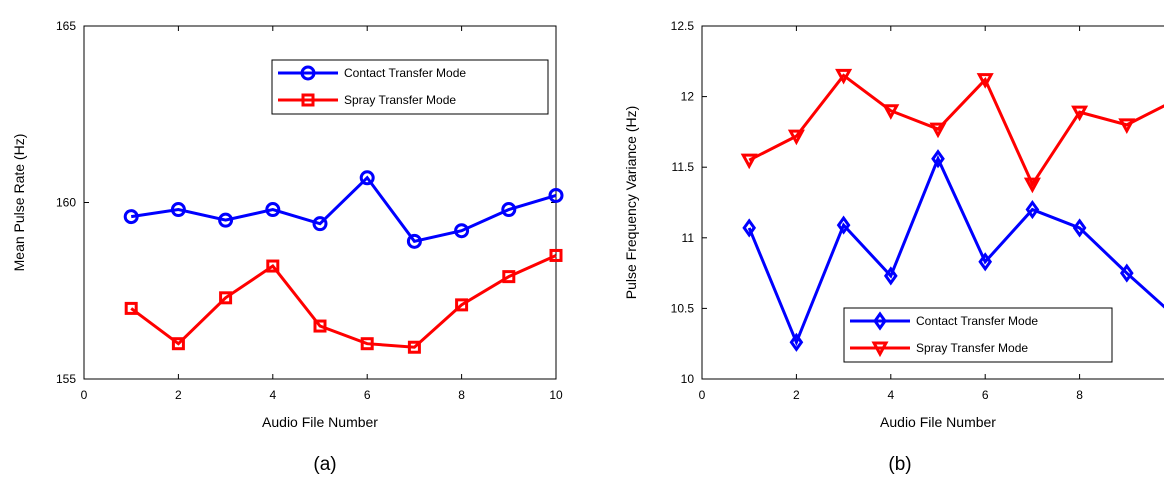 The image size is (1164, 492). What do you see at coordinates (556, 395) in the screenshot?
I see `x-tick-label: 10` at bounding box center [556, 395].